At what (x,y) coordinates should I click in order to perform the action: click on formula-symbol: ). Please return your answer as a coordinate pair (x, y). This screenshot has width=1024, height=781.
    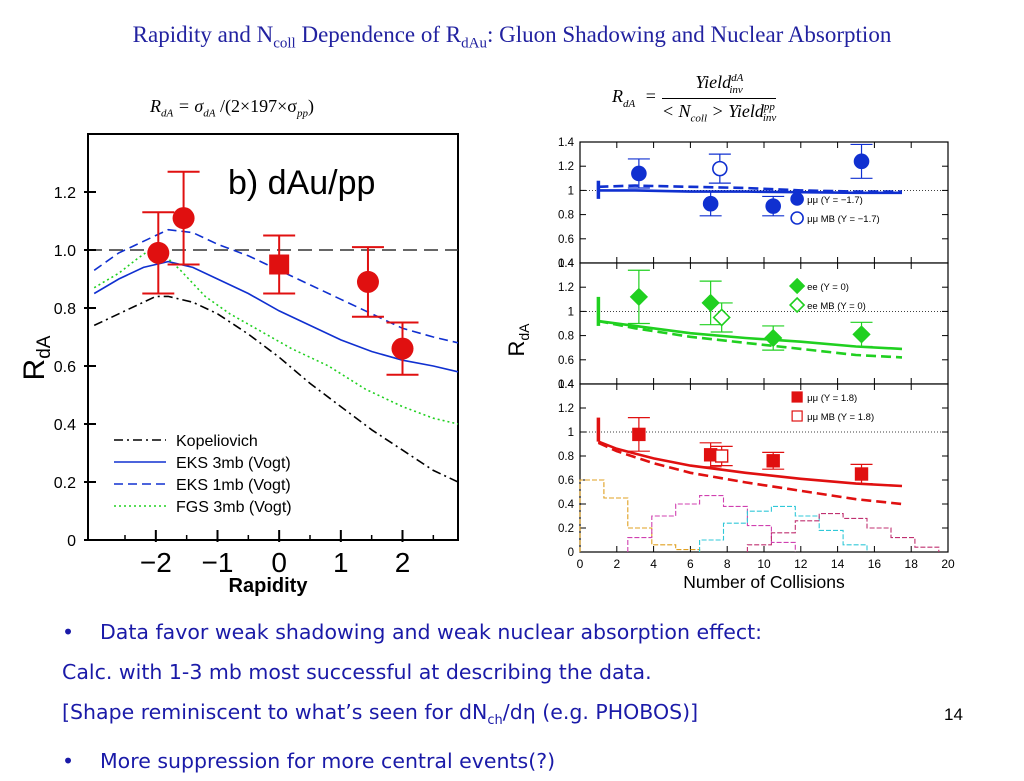
    Looking at the image, I should click on (311, 106).